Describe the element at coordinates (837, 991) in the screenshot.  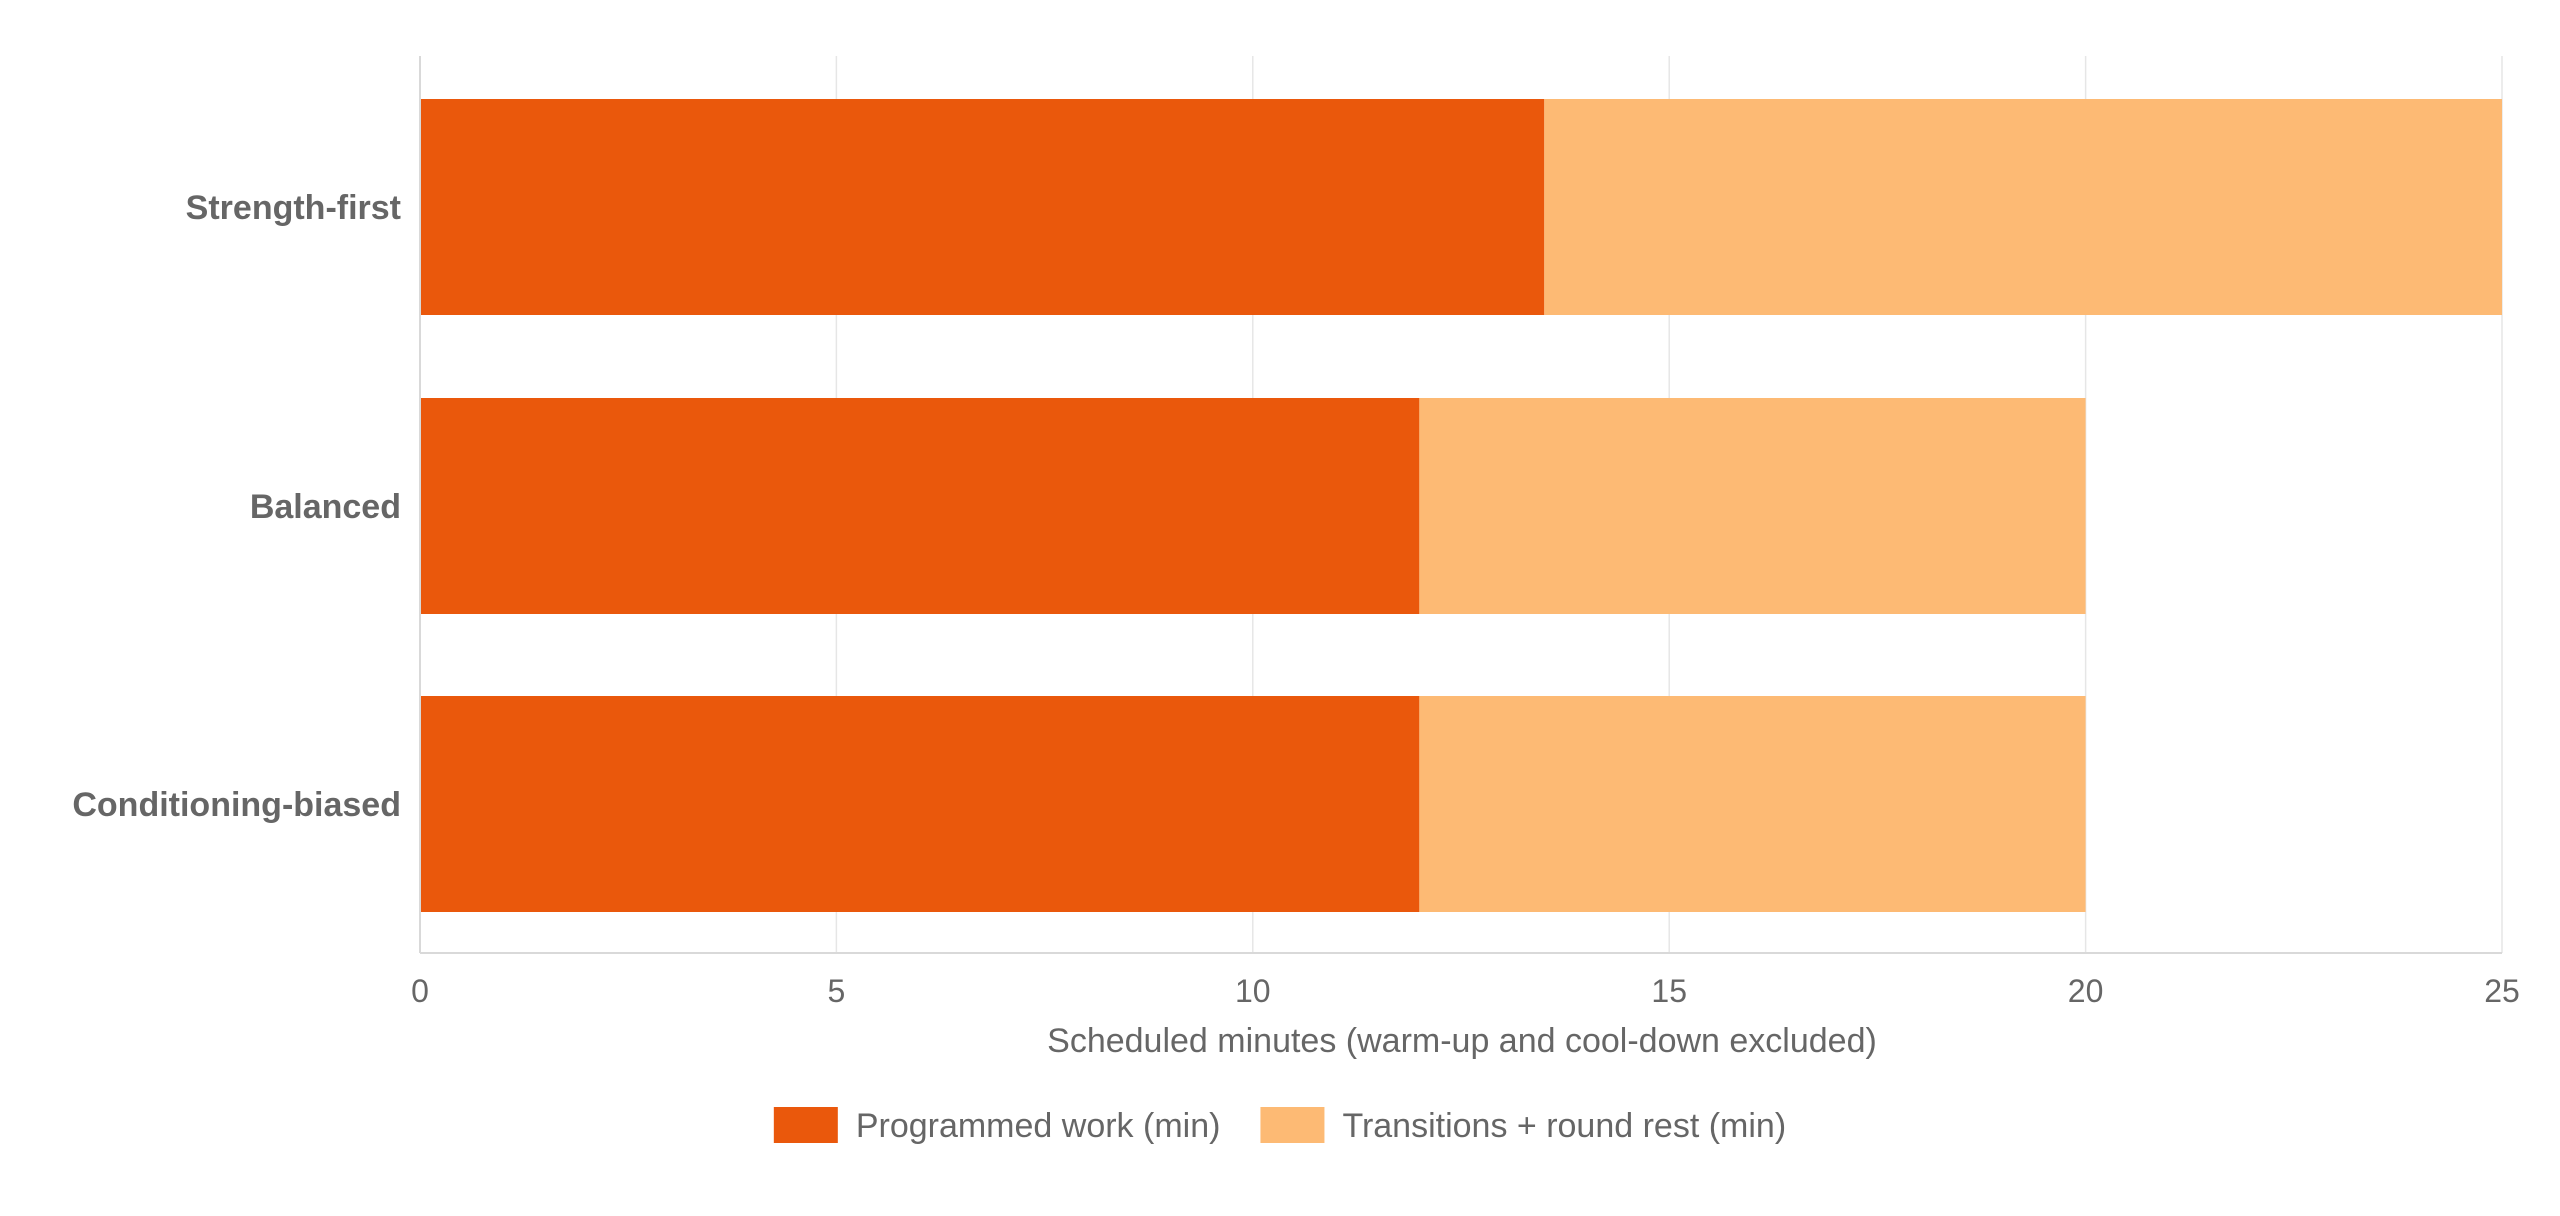
I see `x-tick-label-5: 5` at that location.